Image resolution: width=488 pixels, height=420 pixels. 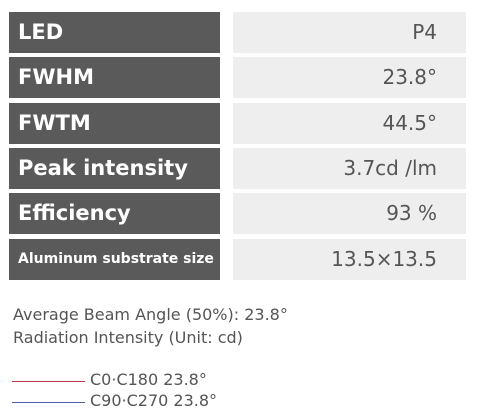 What do you see at coordinates (114, 32) in the screenshot?
I see `row-label: LED` at bounding box center [114, 32].